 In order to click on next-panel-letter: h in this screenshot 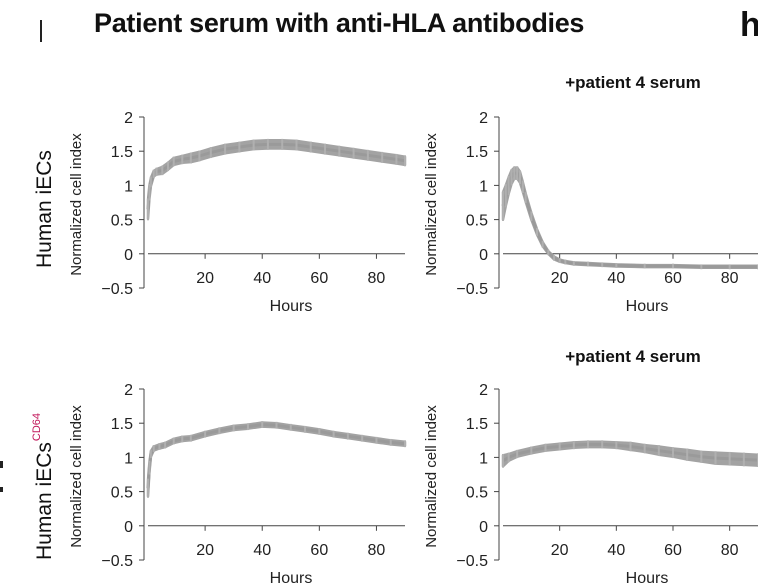, I will do `click(749, 25)`.